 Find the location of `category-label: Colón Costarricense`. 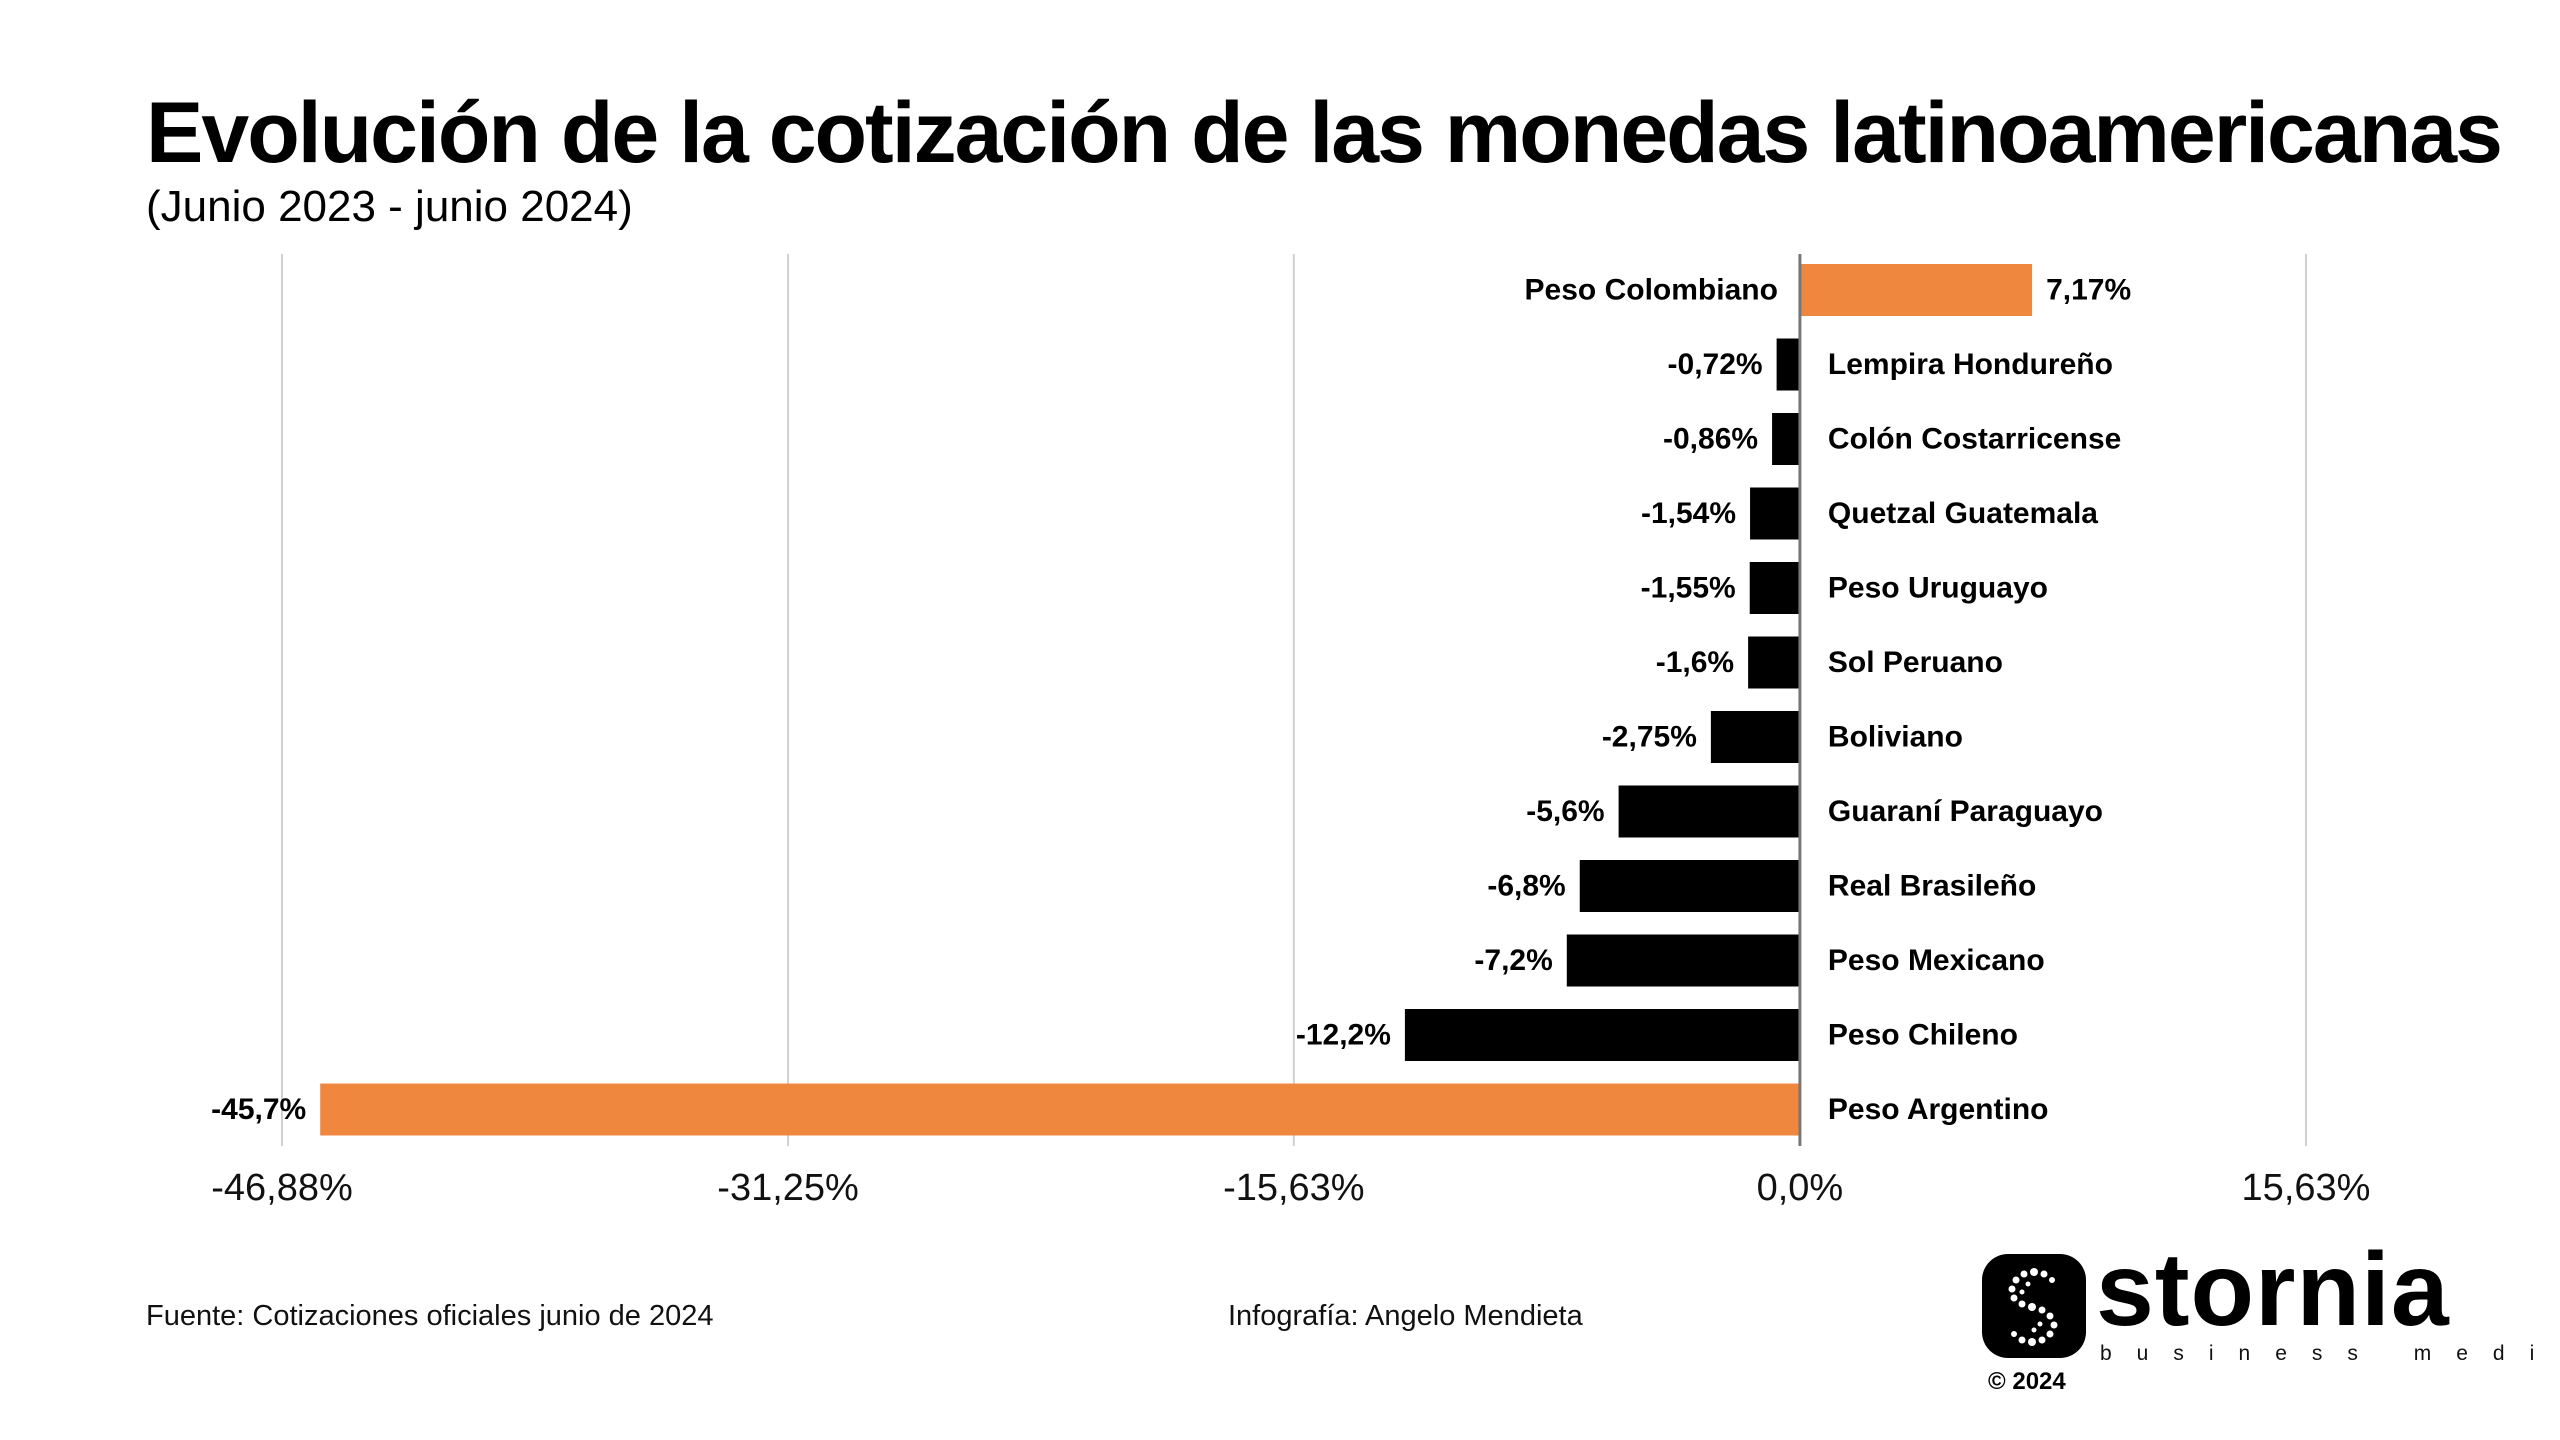

category-label: Colón Costarricense is located at coordinates (1974, 439).